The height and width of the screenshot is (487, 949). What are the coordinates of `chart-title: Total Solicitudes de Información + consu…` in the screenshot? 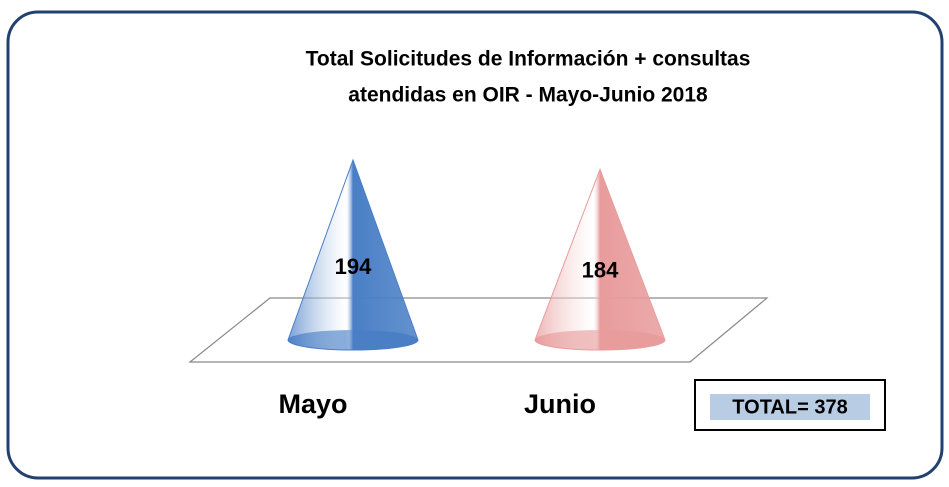 It's located at (528, 59).